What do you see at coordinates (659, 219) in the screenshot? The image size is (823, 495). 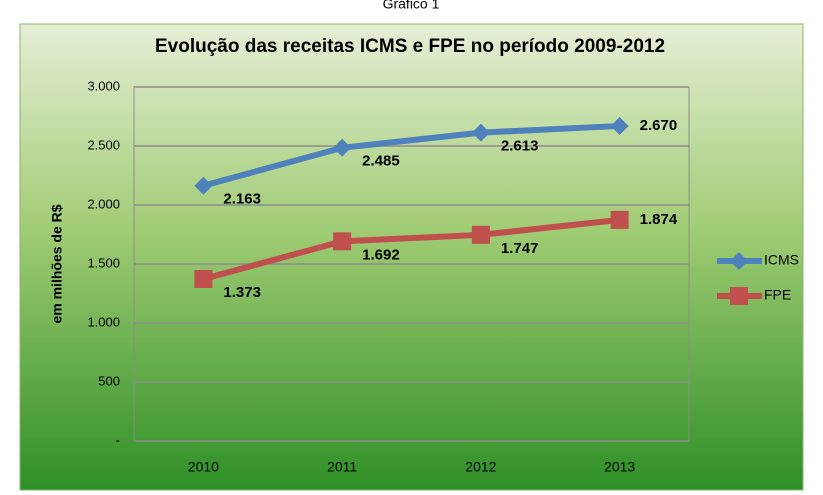 I see `data-label: 1.874` at bounding box center [659, 219].